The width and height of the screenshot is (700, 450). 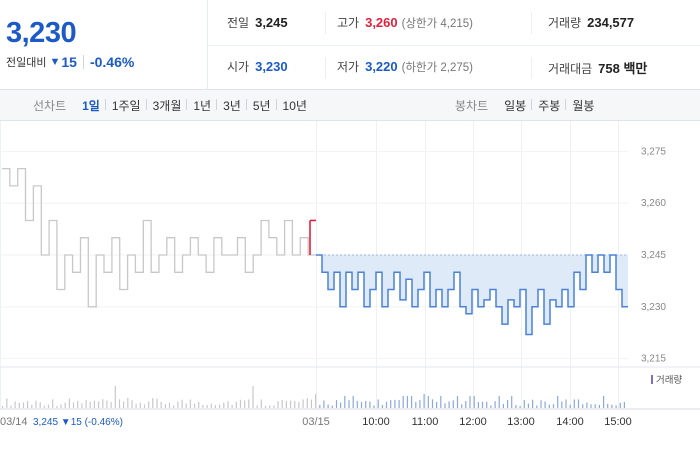 What do you see at coordinates (91, 106) in the screenshot?
I see `period-1d: 1일` at bounding box center [91, 106].